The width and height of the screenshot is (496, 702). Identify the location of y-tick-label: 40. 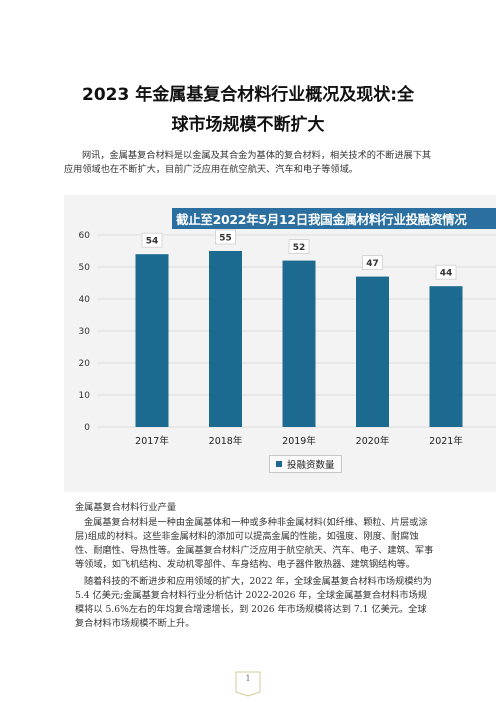
(85, 300).